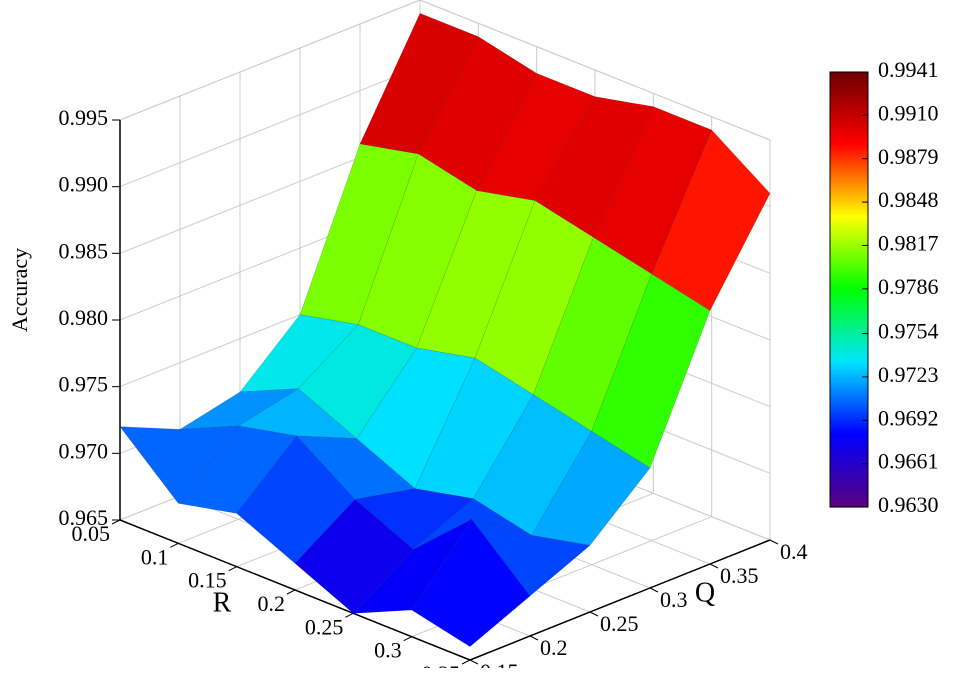 This screenshot has width=974, height=673. I want to click on y-tick-label: 0.25, so click(619, 623).